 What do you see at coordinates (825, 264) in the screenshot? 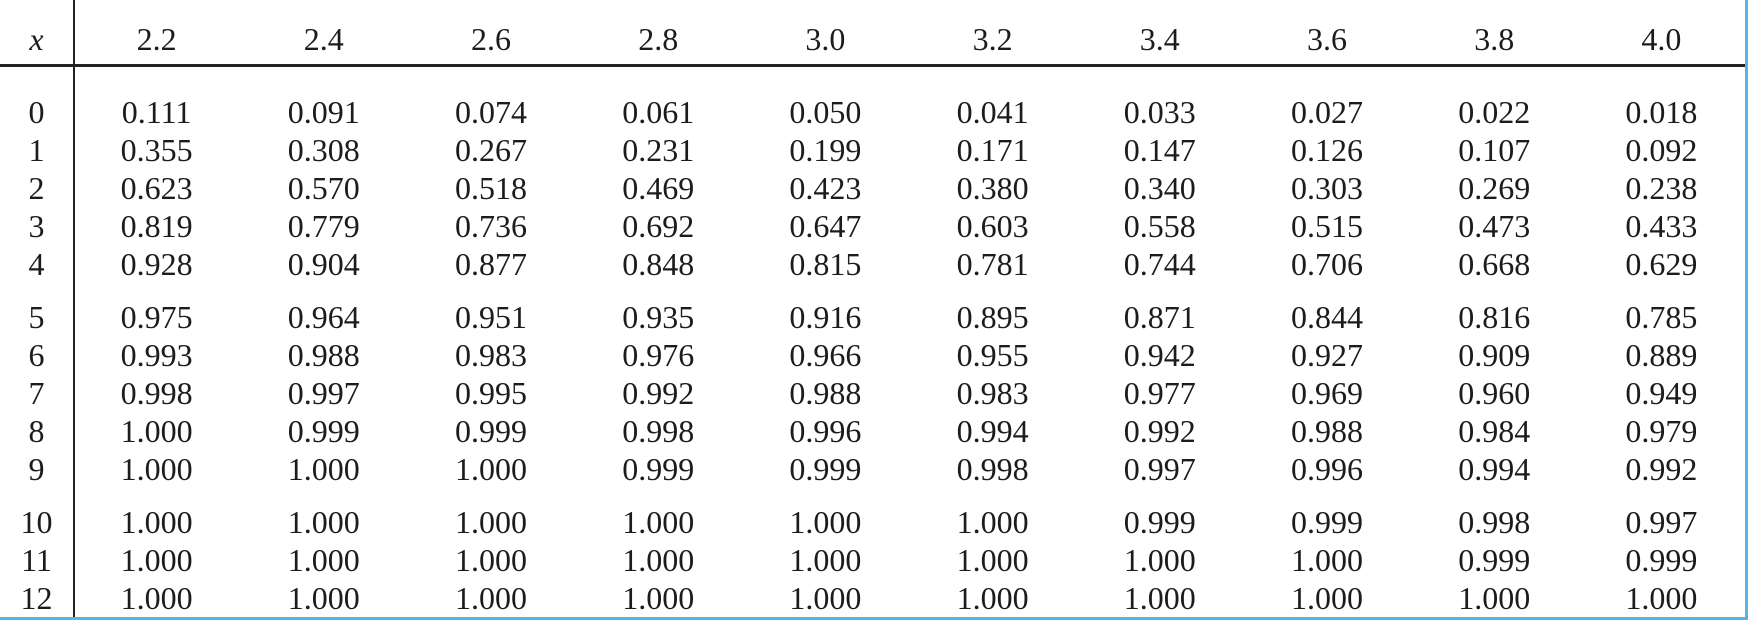
I see `probability-cell: 0.815` at bounding box center [825, 264].